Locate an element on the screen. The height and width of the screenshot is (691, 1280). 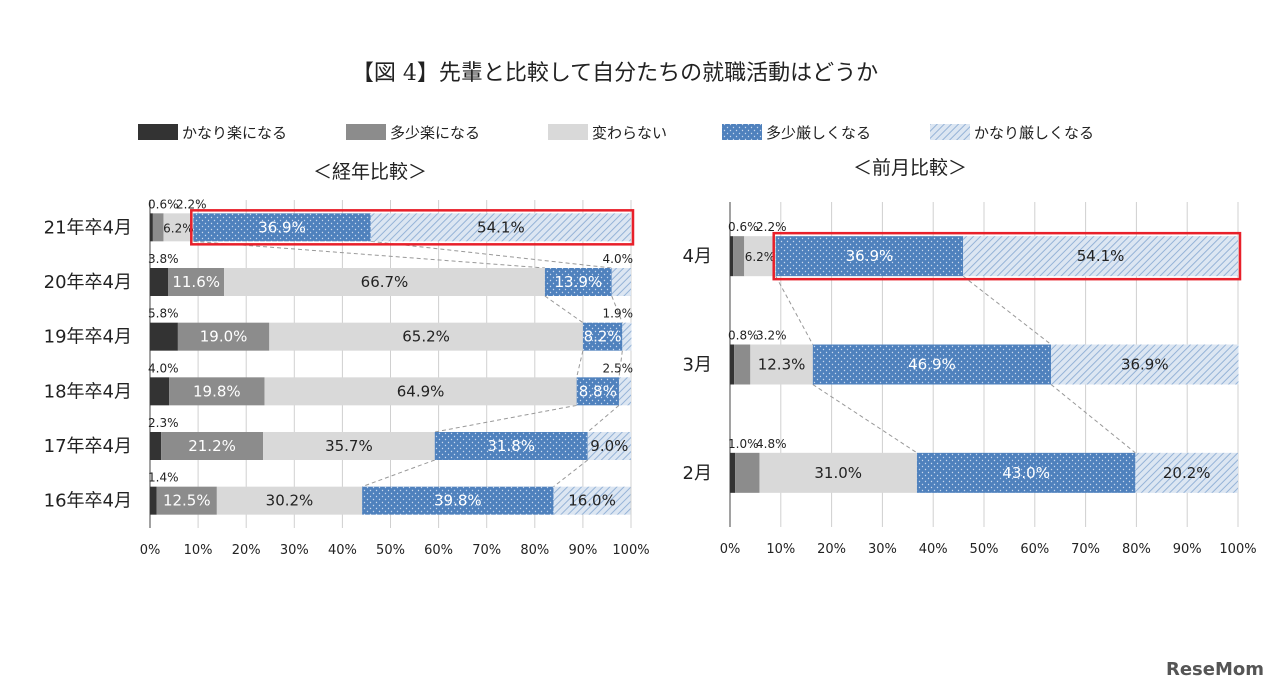
data-label: 5.8% is located at coordinates (163, 314).